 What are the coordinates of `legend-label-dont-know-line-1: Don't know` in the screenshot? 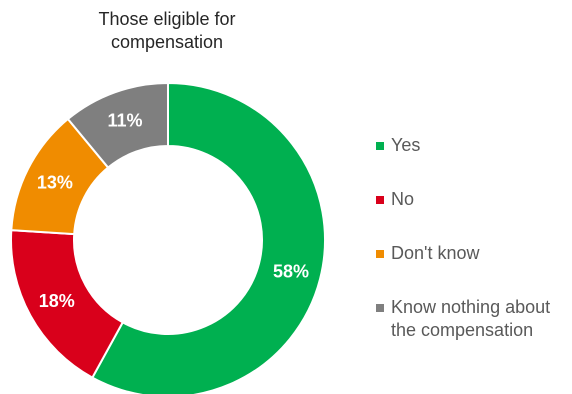 It's located at (435, 253).